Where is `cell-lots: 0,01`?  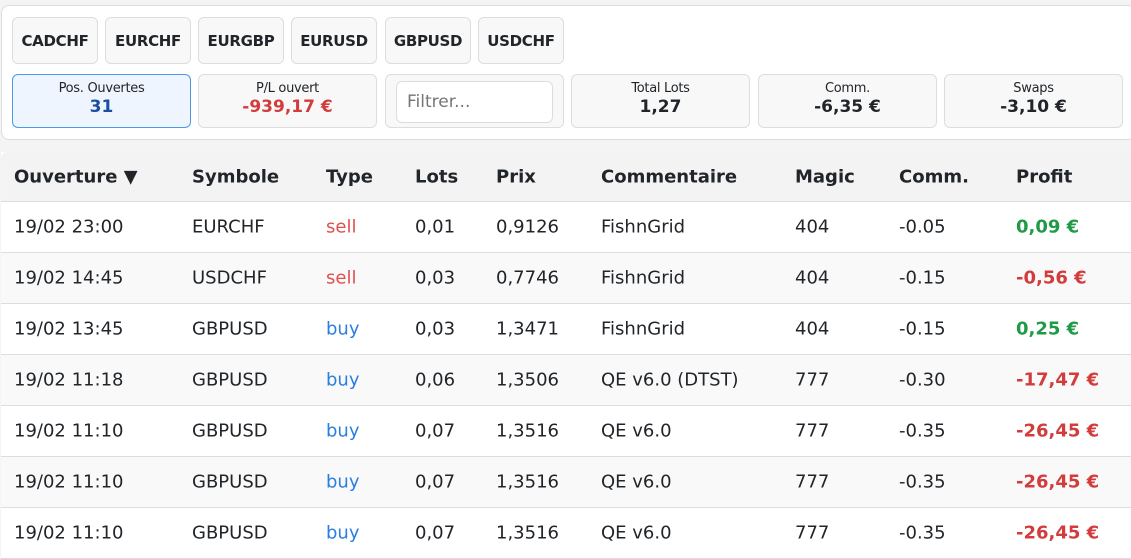 cell-lots: 0,01 is located at coordinates (435, 227).